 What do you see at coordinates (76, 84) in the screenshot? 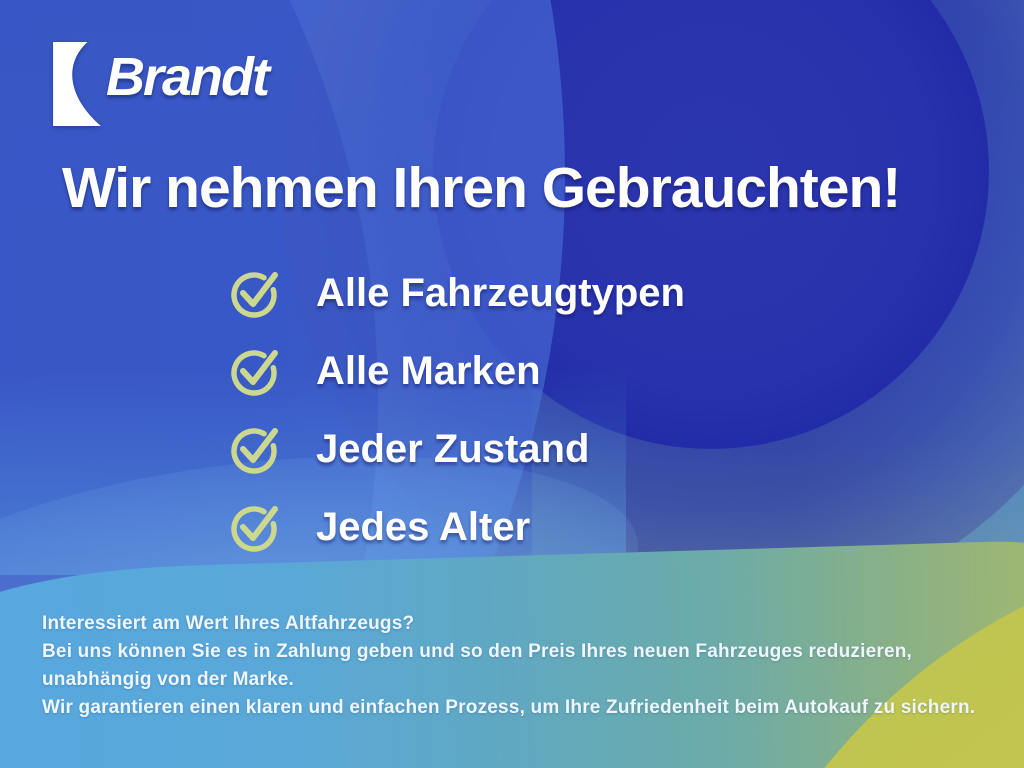
I see `brand-bracket-icon` at bounding box center [76, 84].